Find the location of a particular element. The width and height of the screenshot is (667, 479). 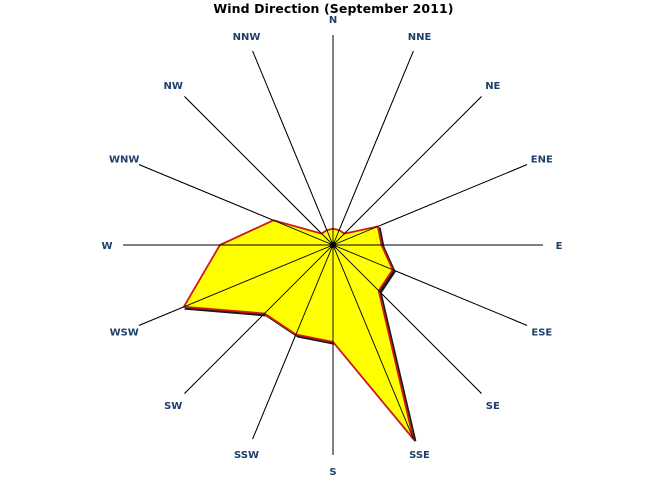

label-wsw: WSW is located at coordinates (124, 333).